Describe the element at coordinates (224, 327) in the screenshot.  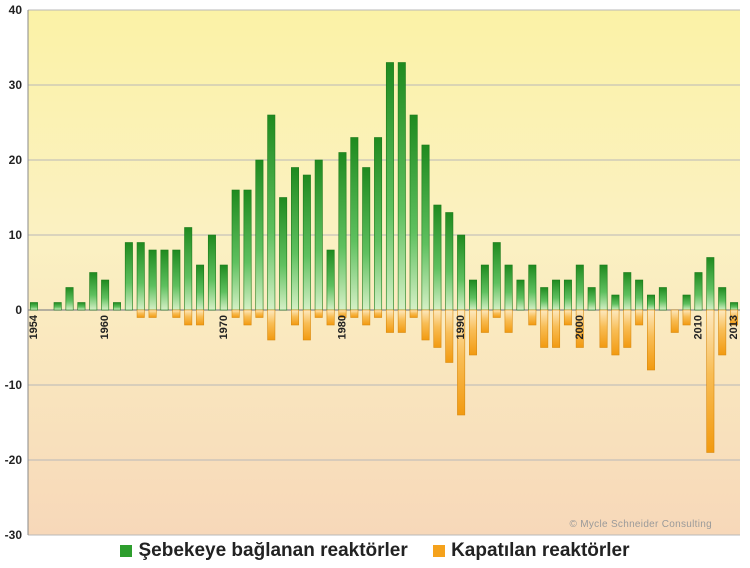
I see `x-tick-label: 1970` at that location.